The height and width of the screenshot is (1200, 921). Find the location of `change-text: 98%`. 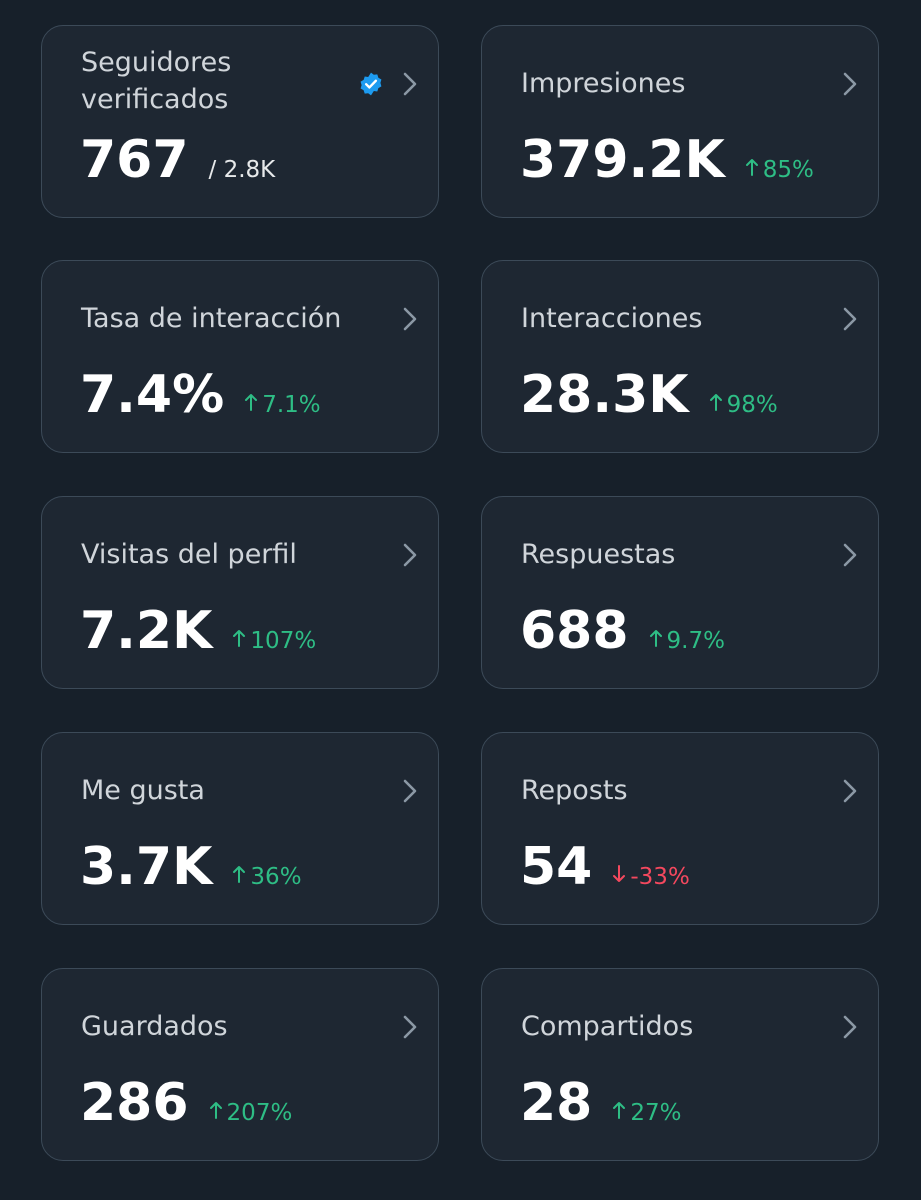

change-text: 98% is located at coordinates (752, 405).